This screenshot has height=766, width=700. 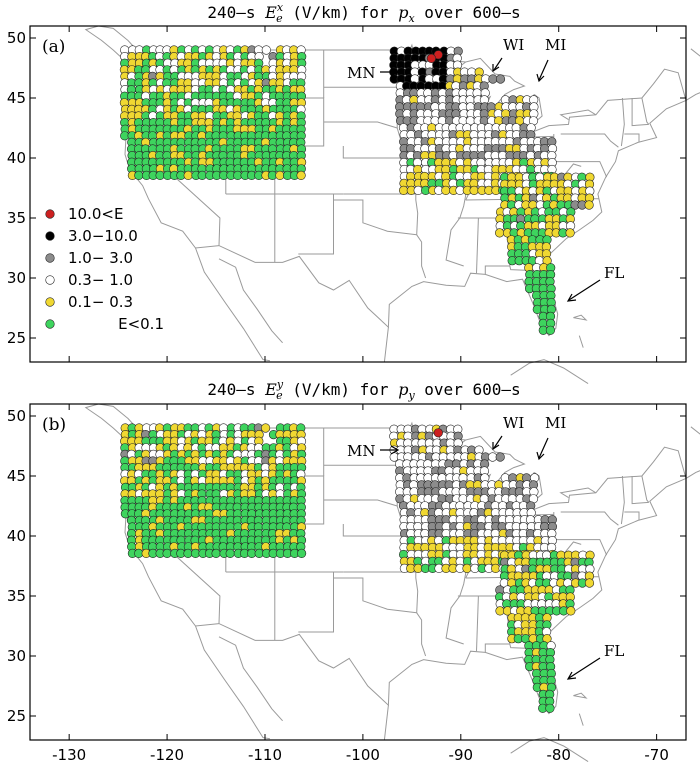 I want to click on arrow-wi-head, so click(x=496, y=68).